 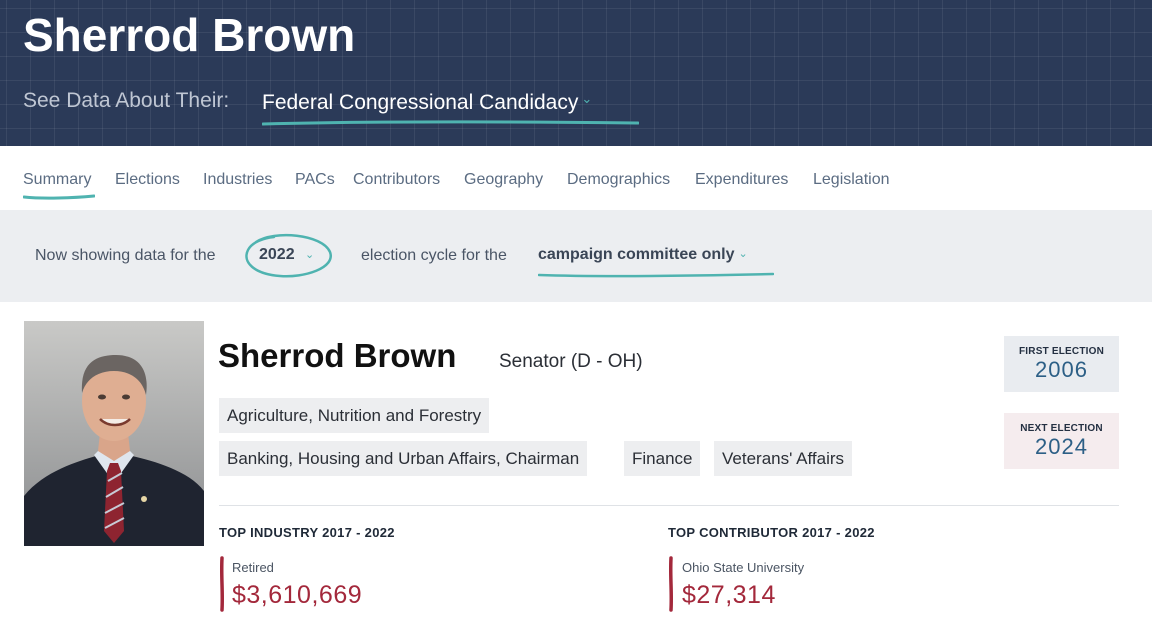 I want to click on tab-industries: Industries, so click(x=238, y=179).